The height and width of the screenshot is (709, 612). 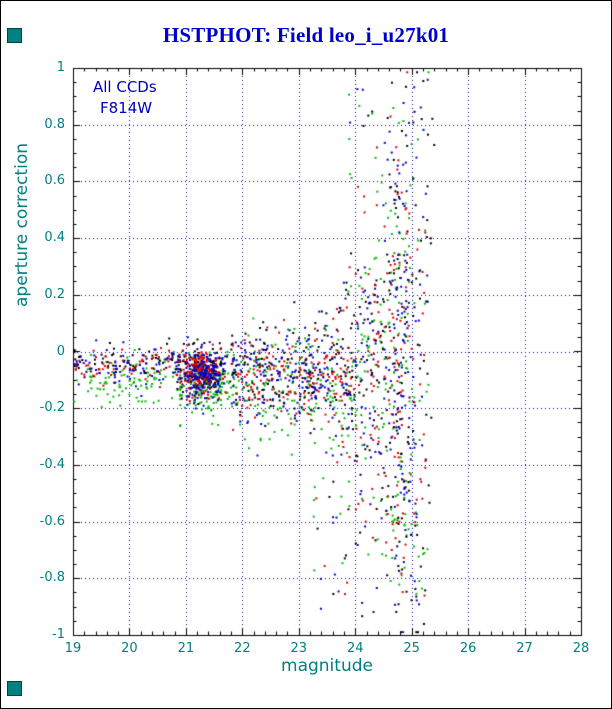 I want to click on x-tick-label: 24, so click(x=355, y=648).